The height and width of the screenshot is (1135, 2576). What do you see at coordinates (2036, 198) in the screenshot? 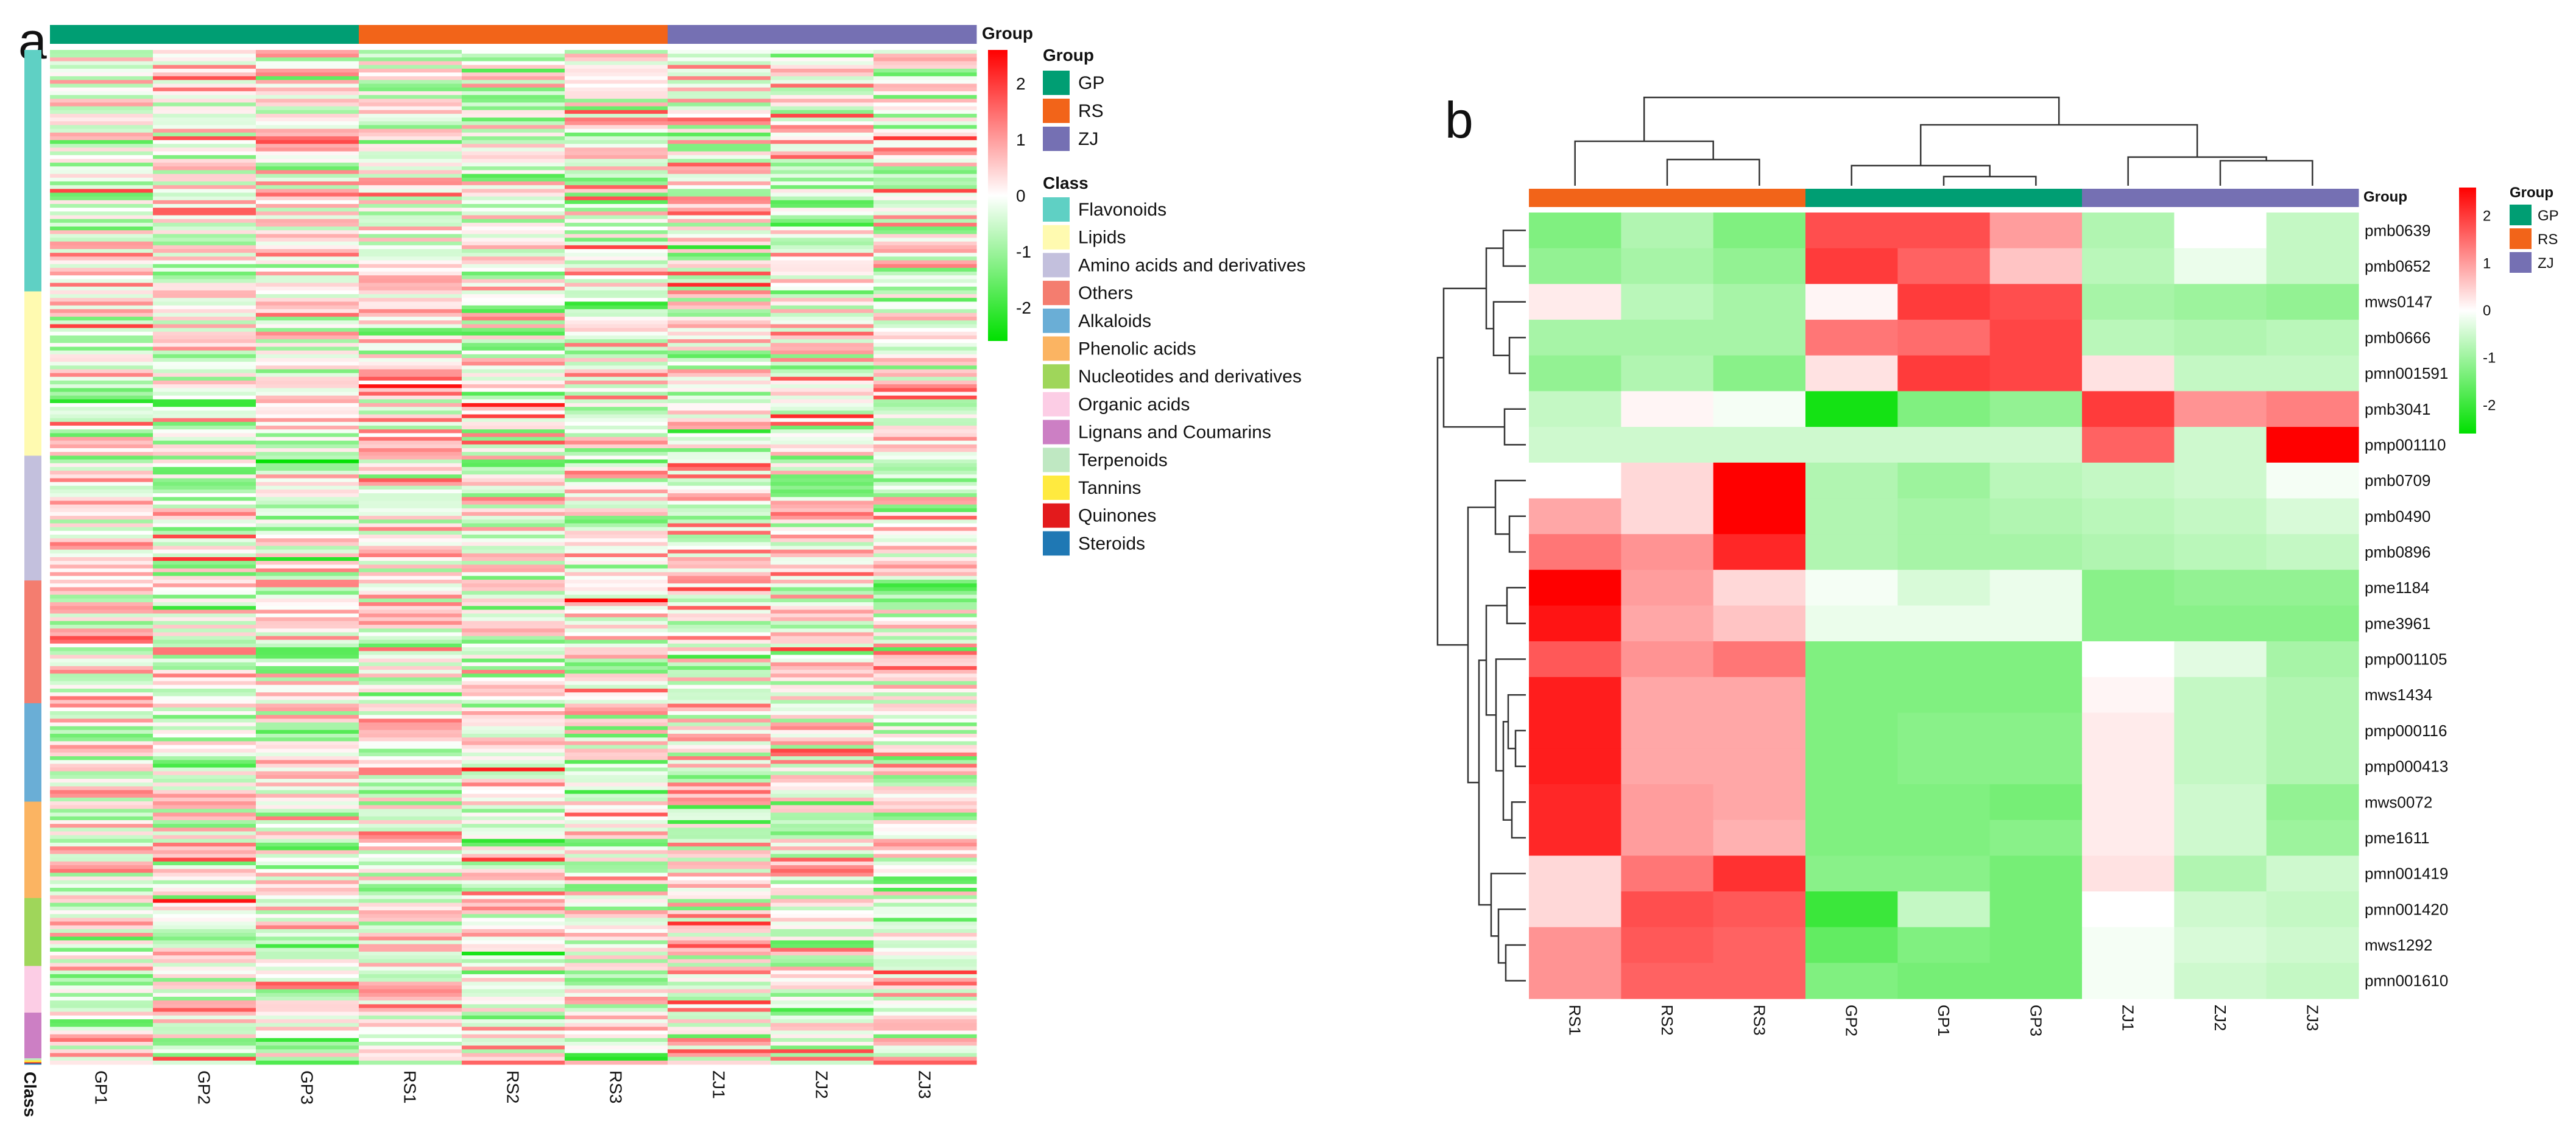
I see `panel-b-group-bar-cell` at bounding box center [2036, 198].